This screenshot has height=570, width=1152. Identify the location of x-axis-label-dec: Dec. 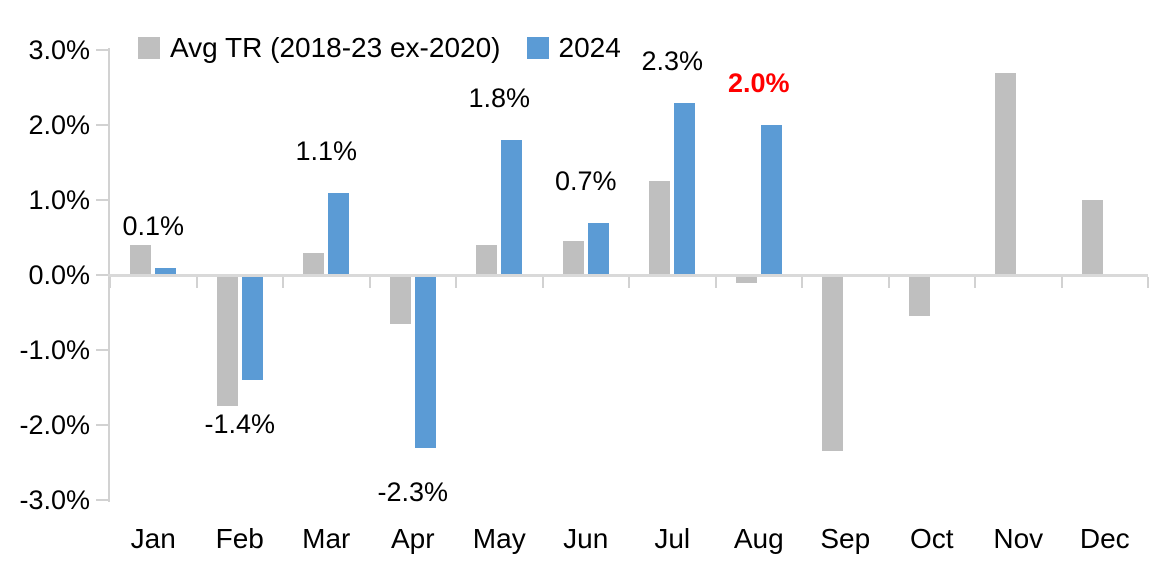
(1104, 538).